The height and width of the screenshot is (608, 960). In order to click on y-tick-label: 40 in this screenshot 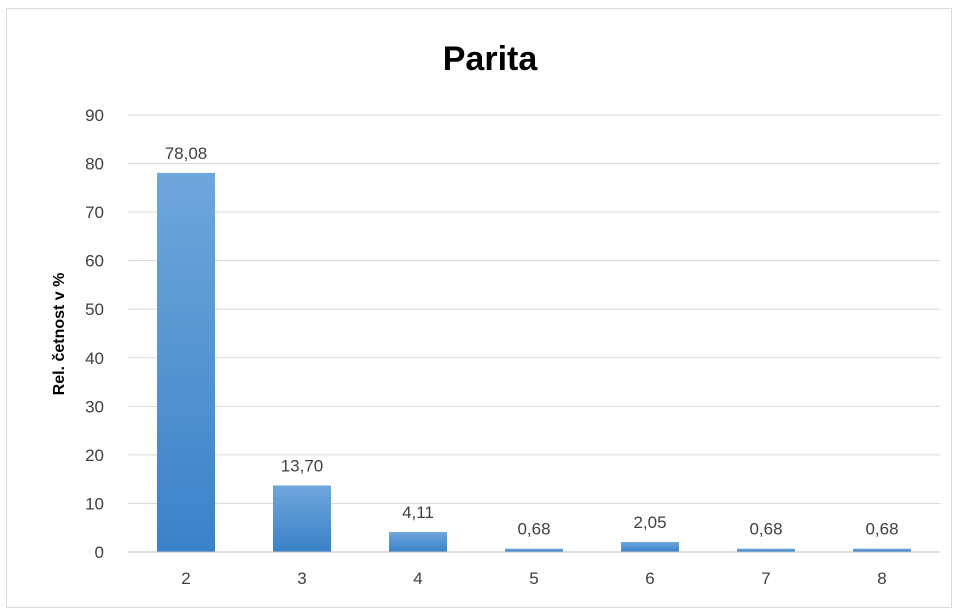, I will do `click(94, 358)`.